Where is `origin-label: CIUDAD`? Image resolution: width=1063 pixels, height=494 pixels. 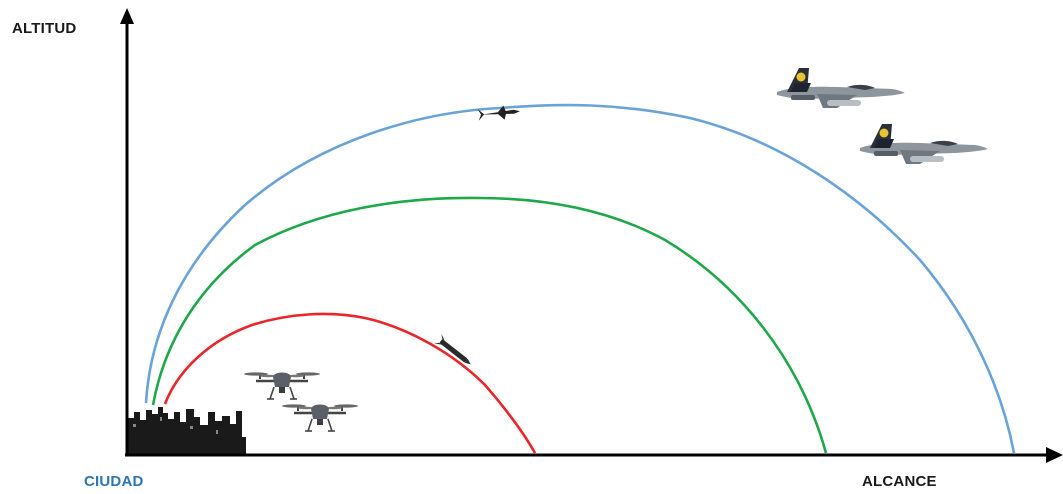 origin-label: CIUDAD is located at coordinates (114, 481).